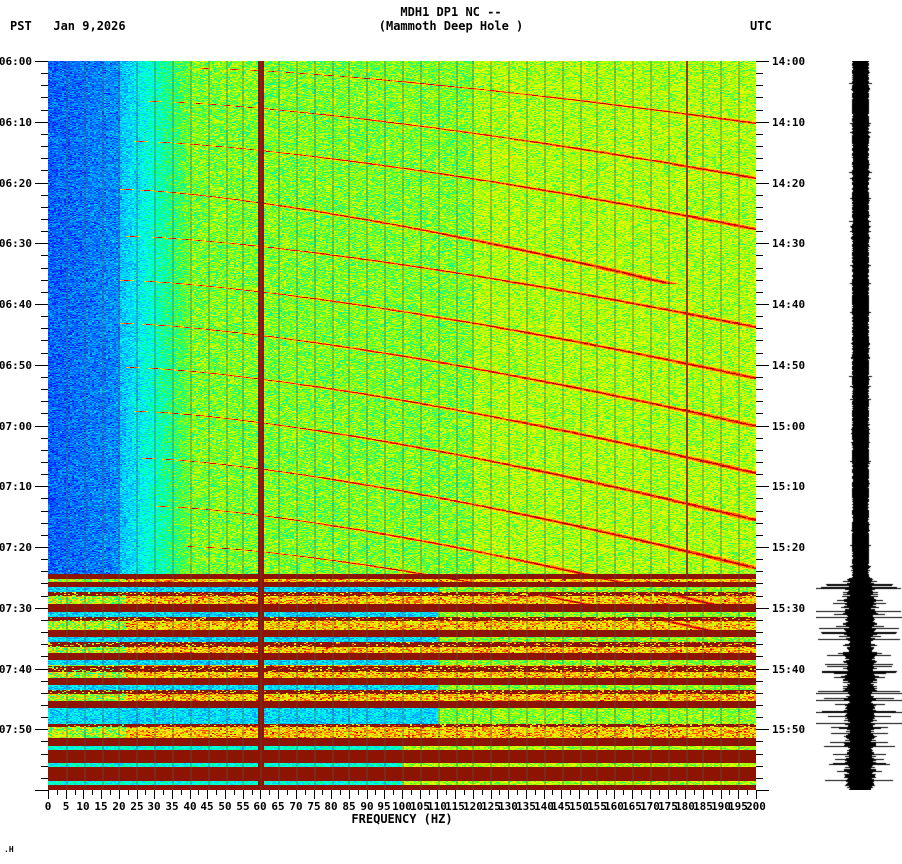 Image resolution: width=902 pixels, height=864 pixels. Describe the element at coordinates (579, 806) in the screenshot. I see `freq-label: 150` at that location.